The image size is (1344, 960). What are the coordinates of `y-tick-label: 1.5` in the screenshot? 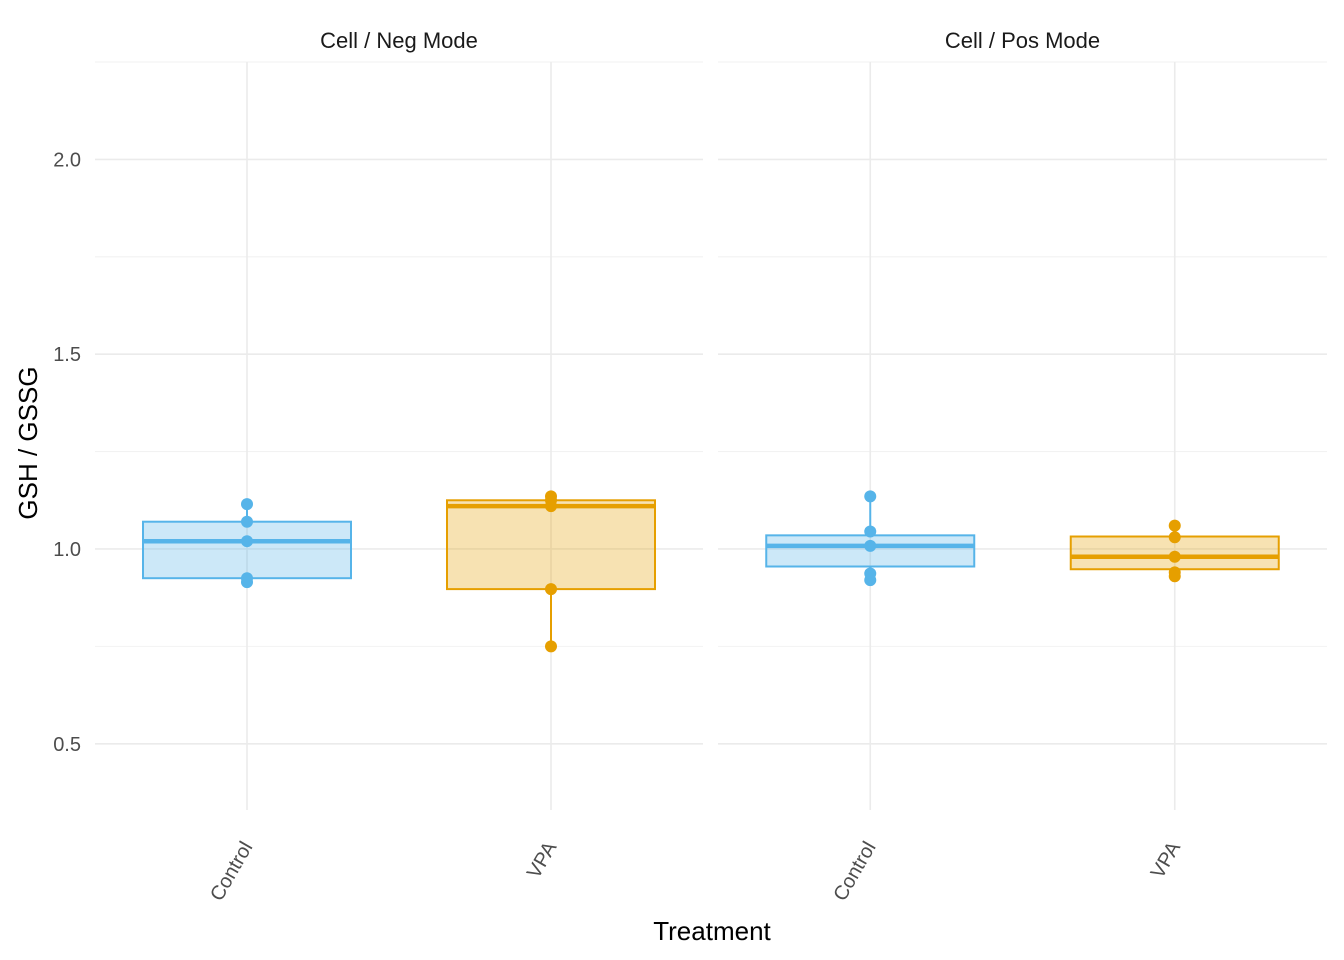 It's located at (67, 355).